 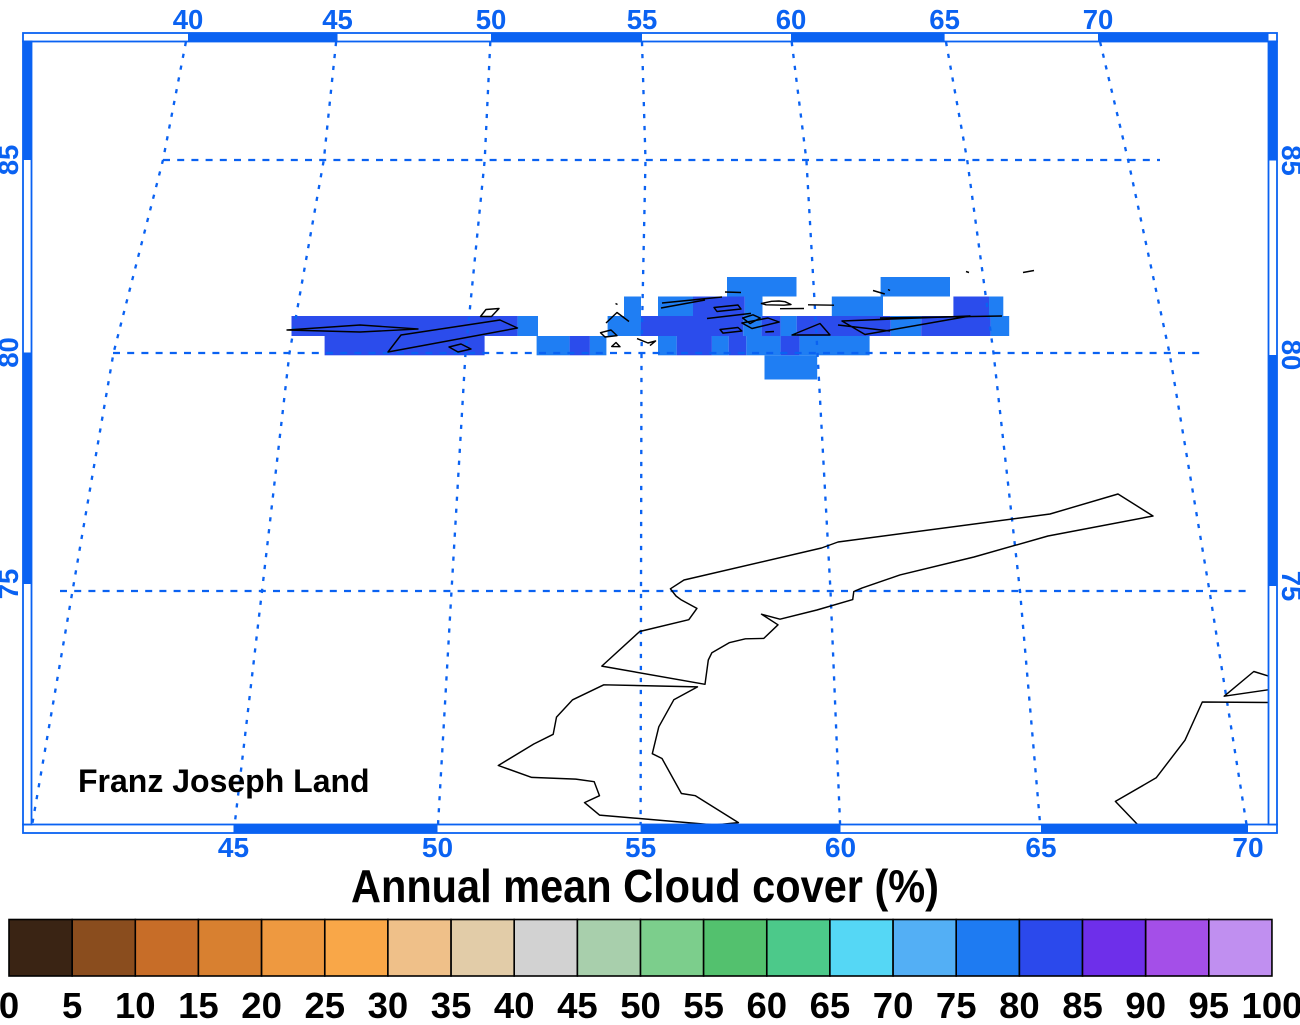 I want to click on svg-text: 95, so click(x=1208, y=1005).